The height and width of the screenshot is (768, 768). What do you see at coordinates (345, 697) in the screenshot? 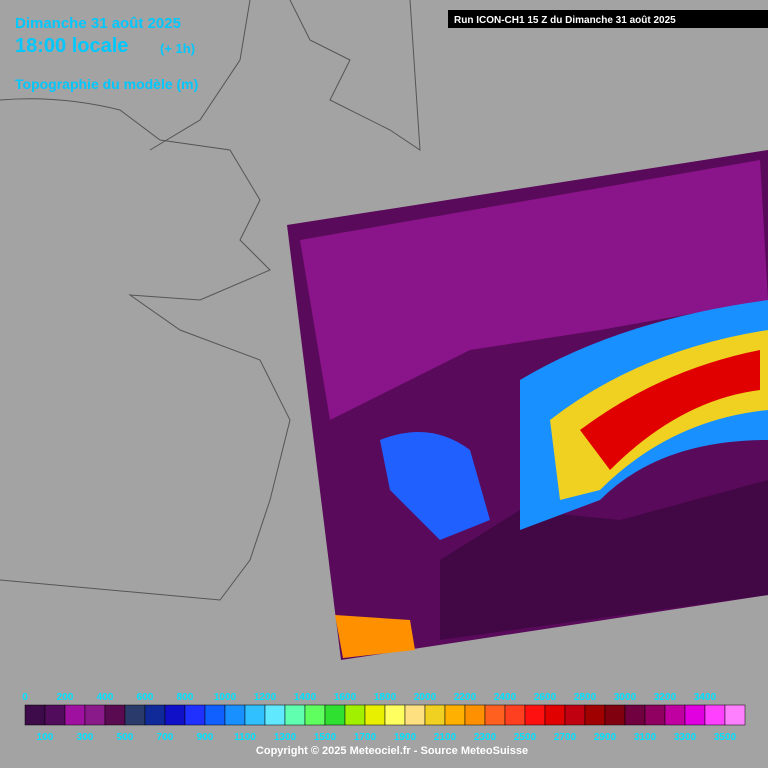
I see `legend-label: 1600` at bounding box center [345, 697].